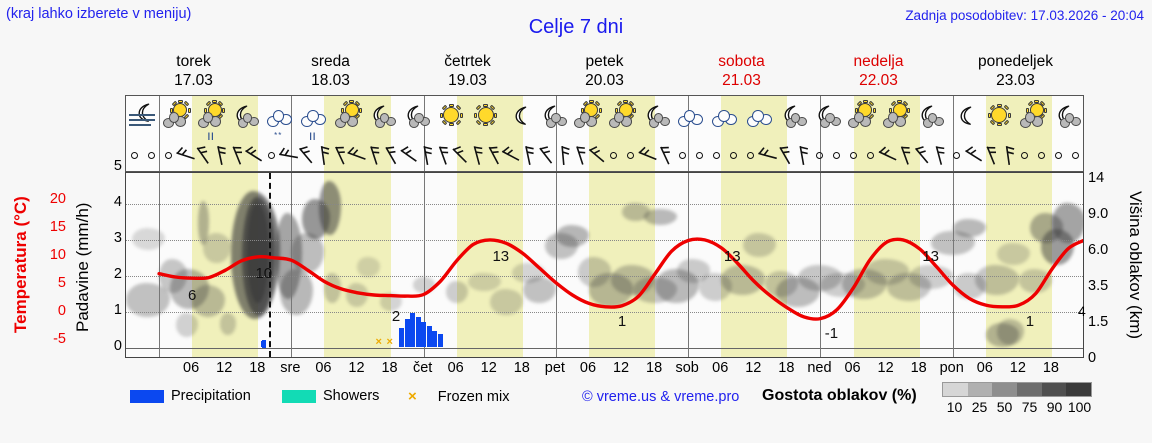  I want to click on weather-icon-cloud-snow: **, so click(280, 119).